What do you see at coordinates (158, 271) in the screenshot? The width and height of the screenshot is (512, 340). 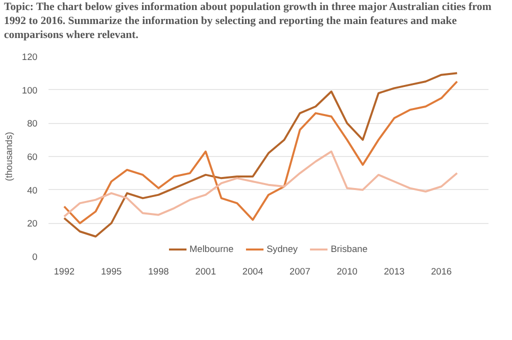 I see `x-tick-label: 1998` at bounding box center [158, 271].